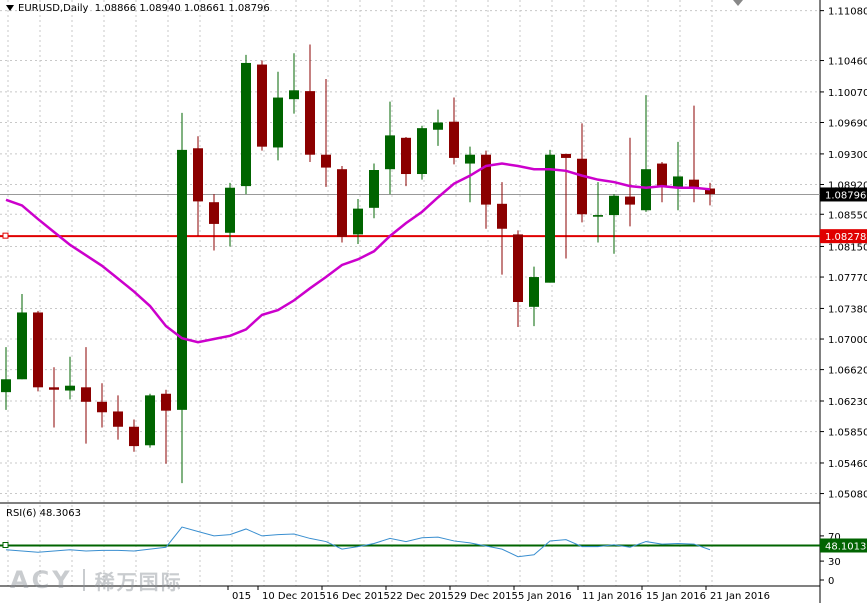 The height and width of the screenshot is (603, 867). What do you see at coordinates (847, 93) in the screenshot?
I see `y-tick-label: 1.10070` at bounding box center [847, 93].